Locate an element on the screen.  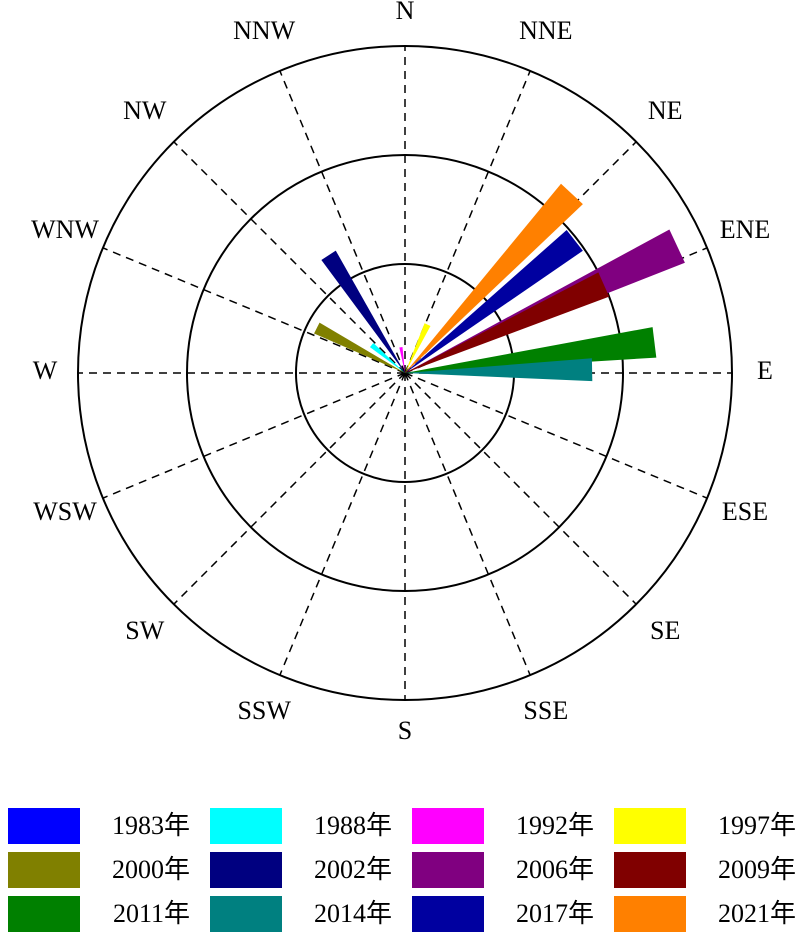
direction-label: NW is located at coordinates (145, 110).